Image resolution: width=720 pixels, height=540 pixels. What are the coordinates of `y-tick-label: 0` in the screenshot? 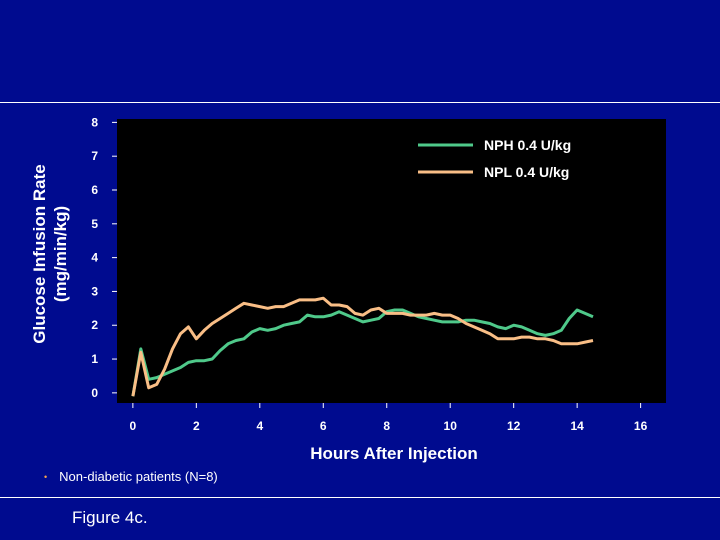 It's located at (94, 393).